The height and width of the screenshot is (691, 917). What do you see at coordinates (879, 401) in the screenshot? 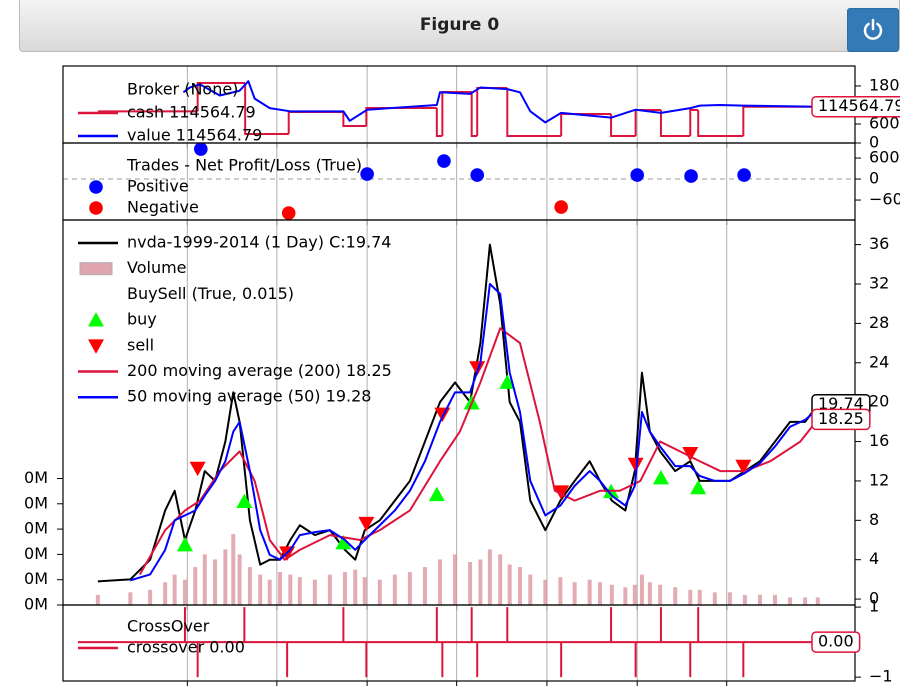
I see `y-tick-label: 20` at bounding box center [879, 401].